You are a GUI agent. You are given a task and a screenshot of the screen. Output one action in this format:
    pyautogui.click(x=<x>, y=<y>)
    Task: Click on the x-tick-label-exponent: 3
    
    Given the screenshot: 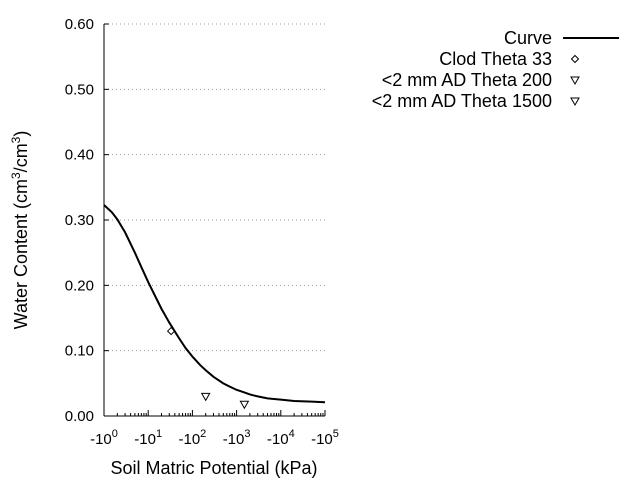 What is the action you would take?
    pyautogui.click(x=247, y=434)
    